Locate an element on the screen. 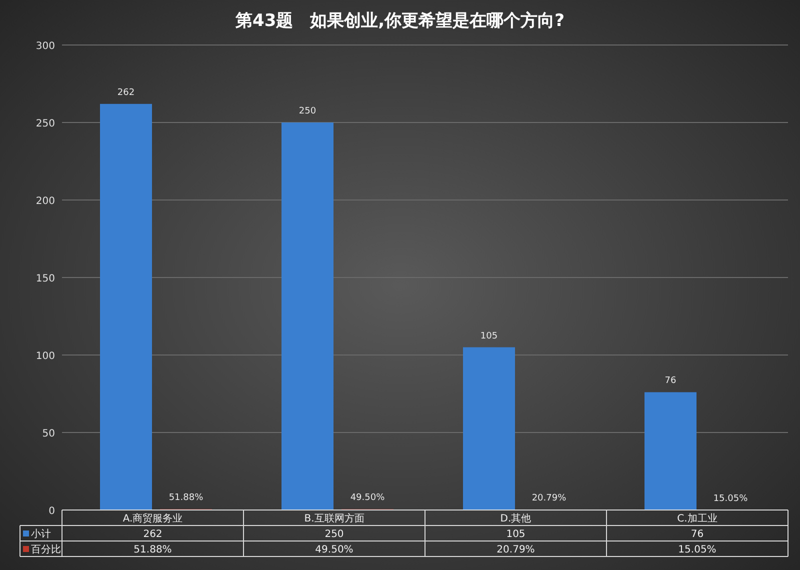 The image size is (800, 570). x-tick-label: A.商贸服务业 is located at coordinates (152, 518).